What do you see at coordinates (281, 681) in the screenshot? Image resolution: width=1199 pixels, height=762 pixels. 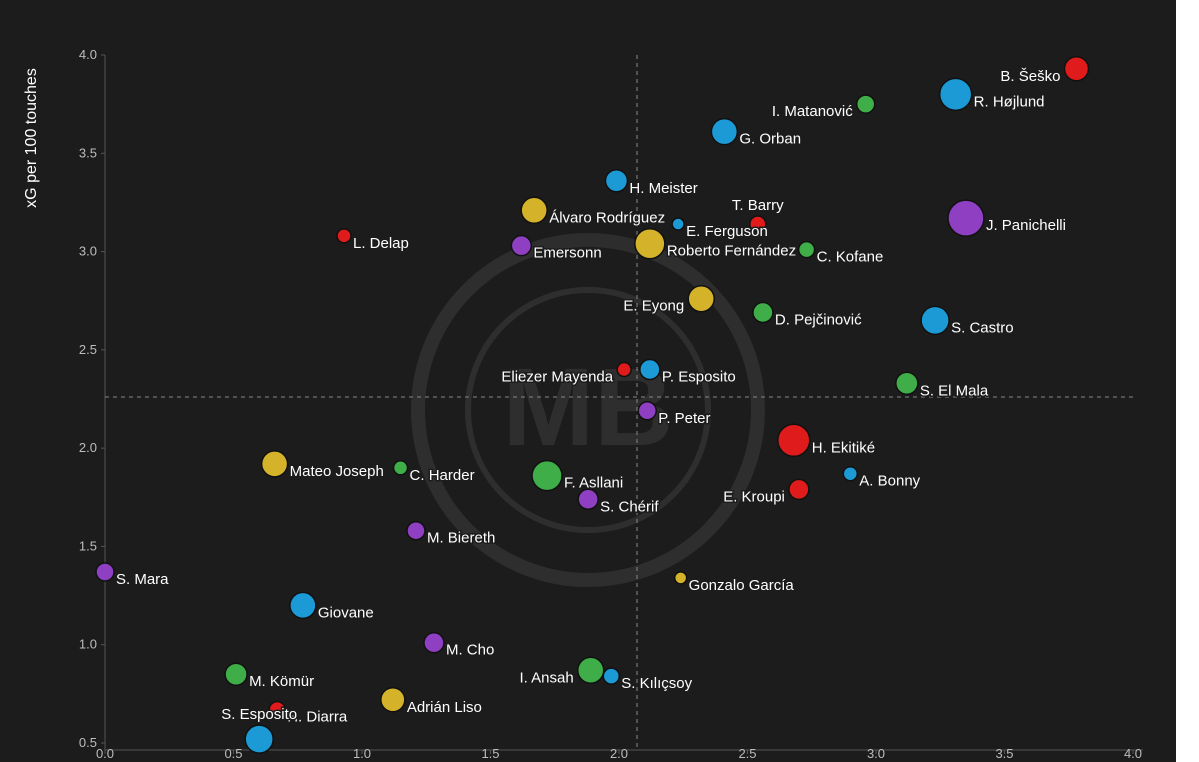 I see `point-label: M. Kömür` at bounding box center [281, 681].